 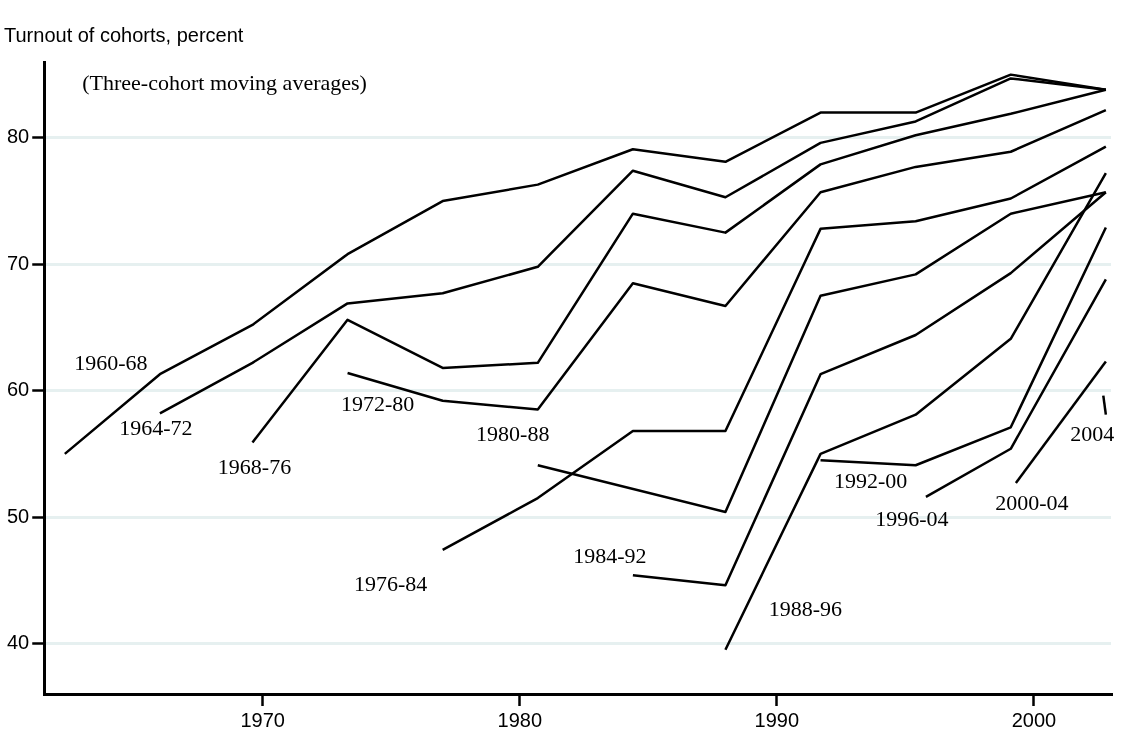 What do you see at coordinates (254, 467) in the screenshot?
I see `series-label: 1968-76` at bounding box center [254, 467].